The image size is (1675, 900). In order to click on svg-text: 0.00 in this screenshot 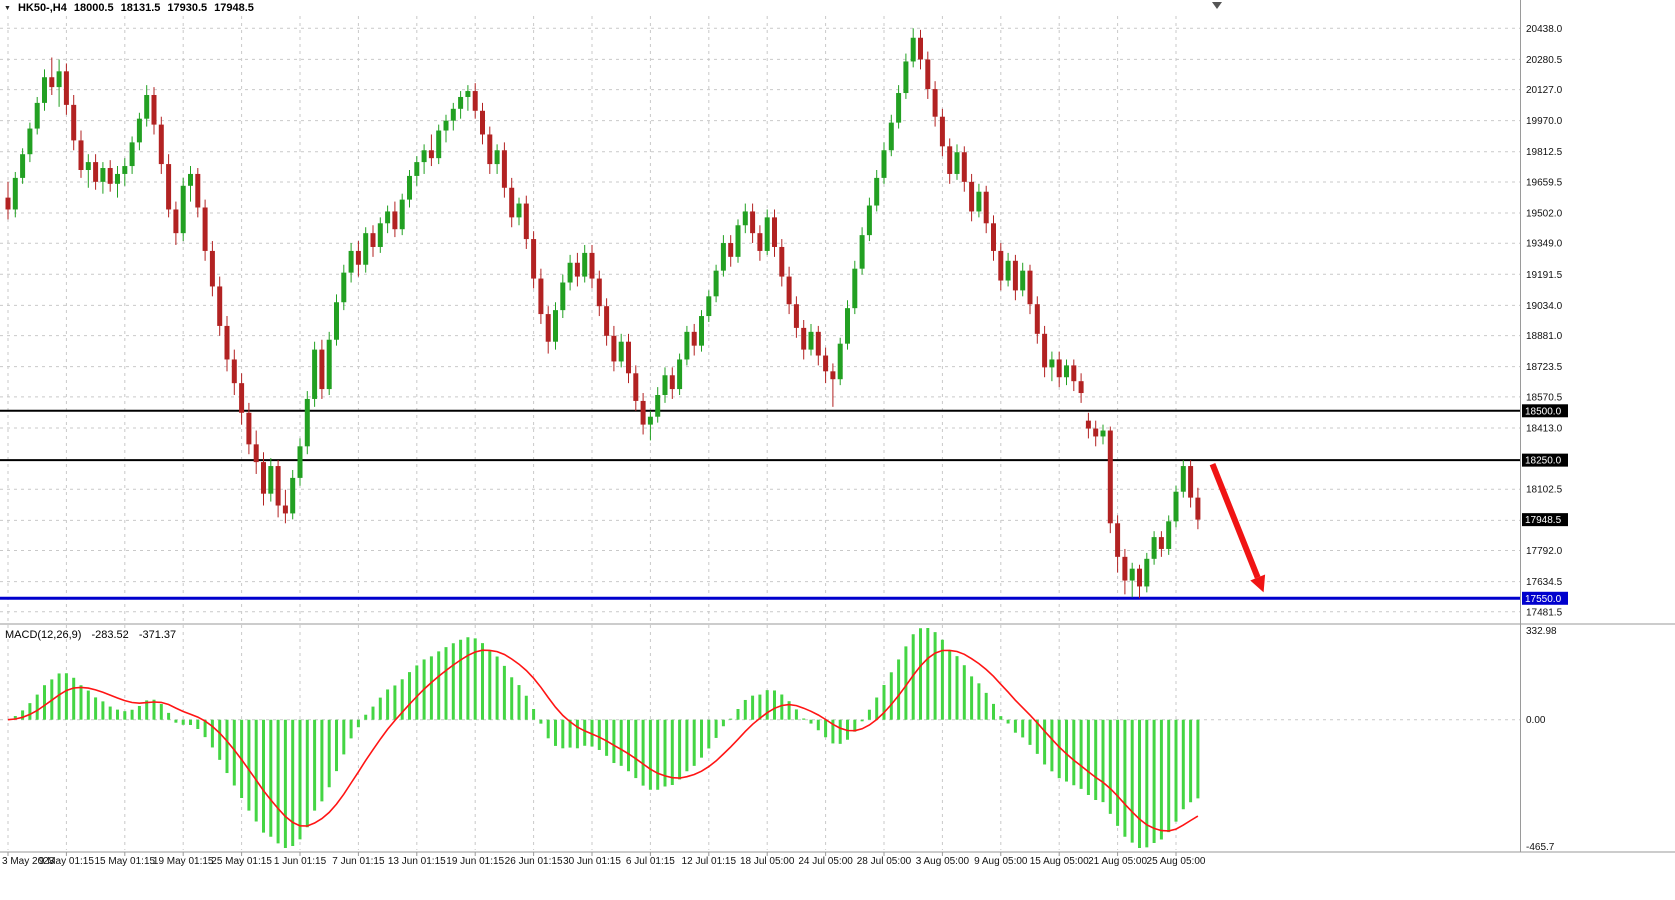, I will do `click(1536, 720)`.